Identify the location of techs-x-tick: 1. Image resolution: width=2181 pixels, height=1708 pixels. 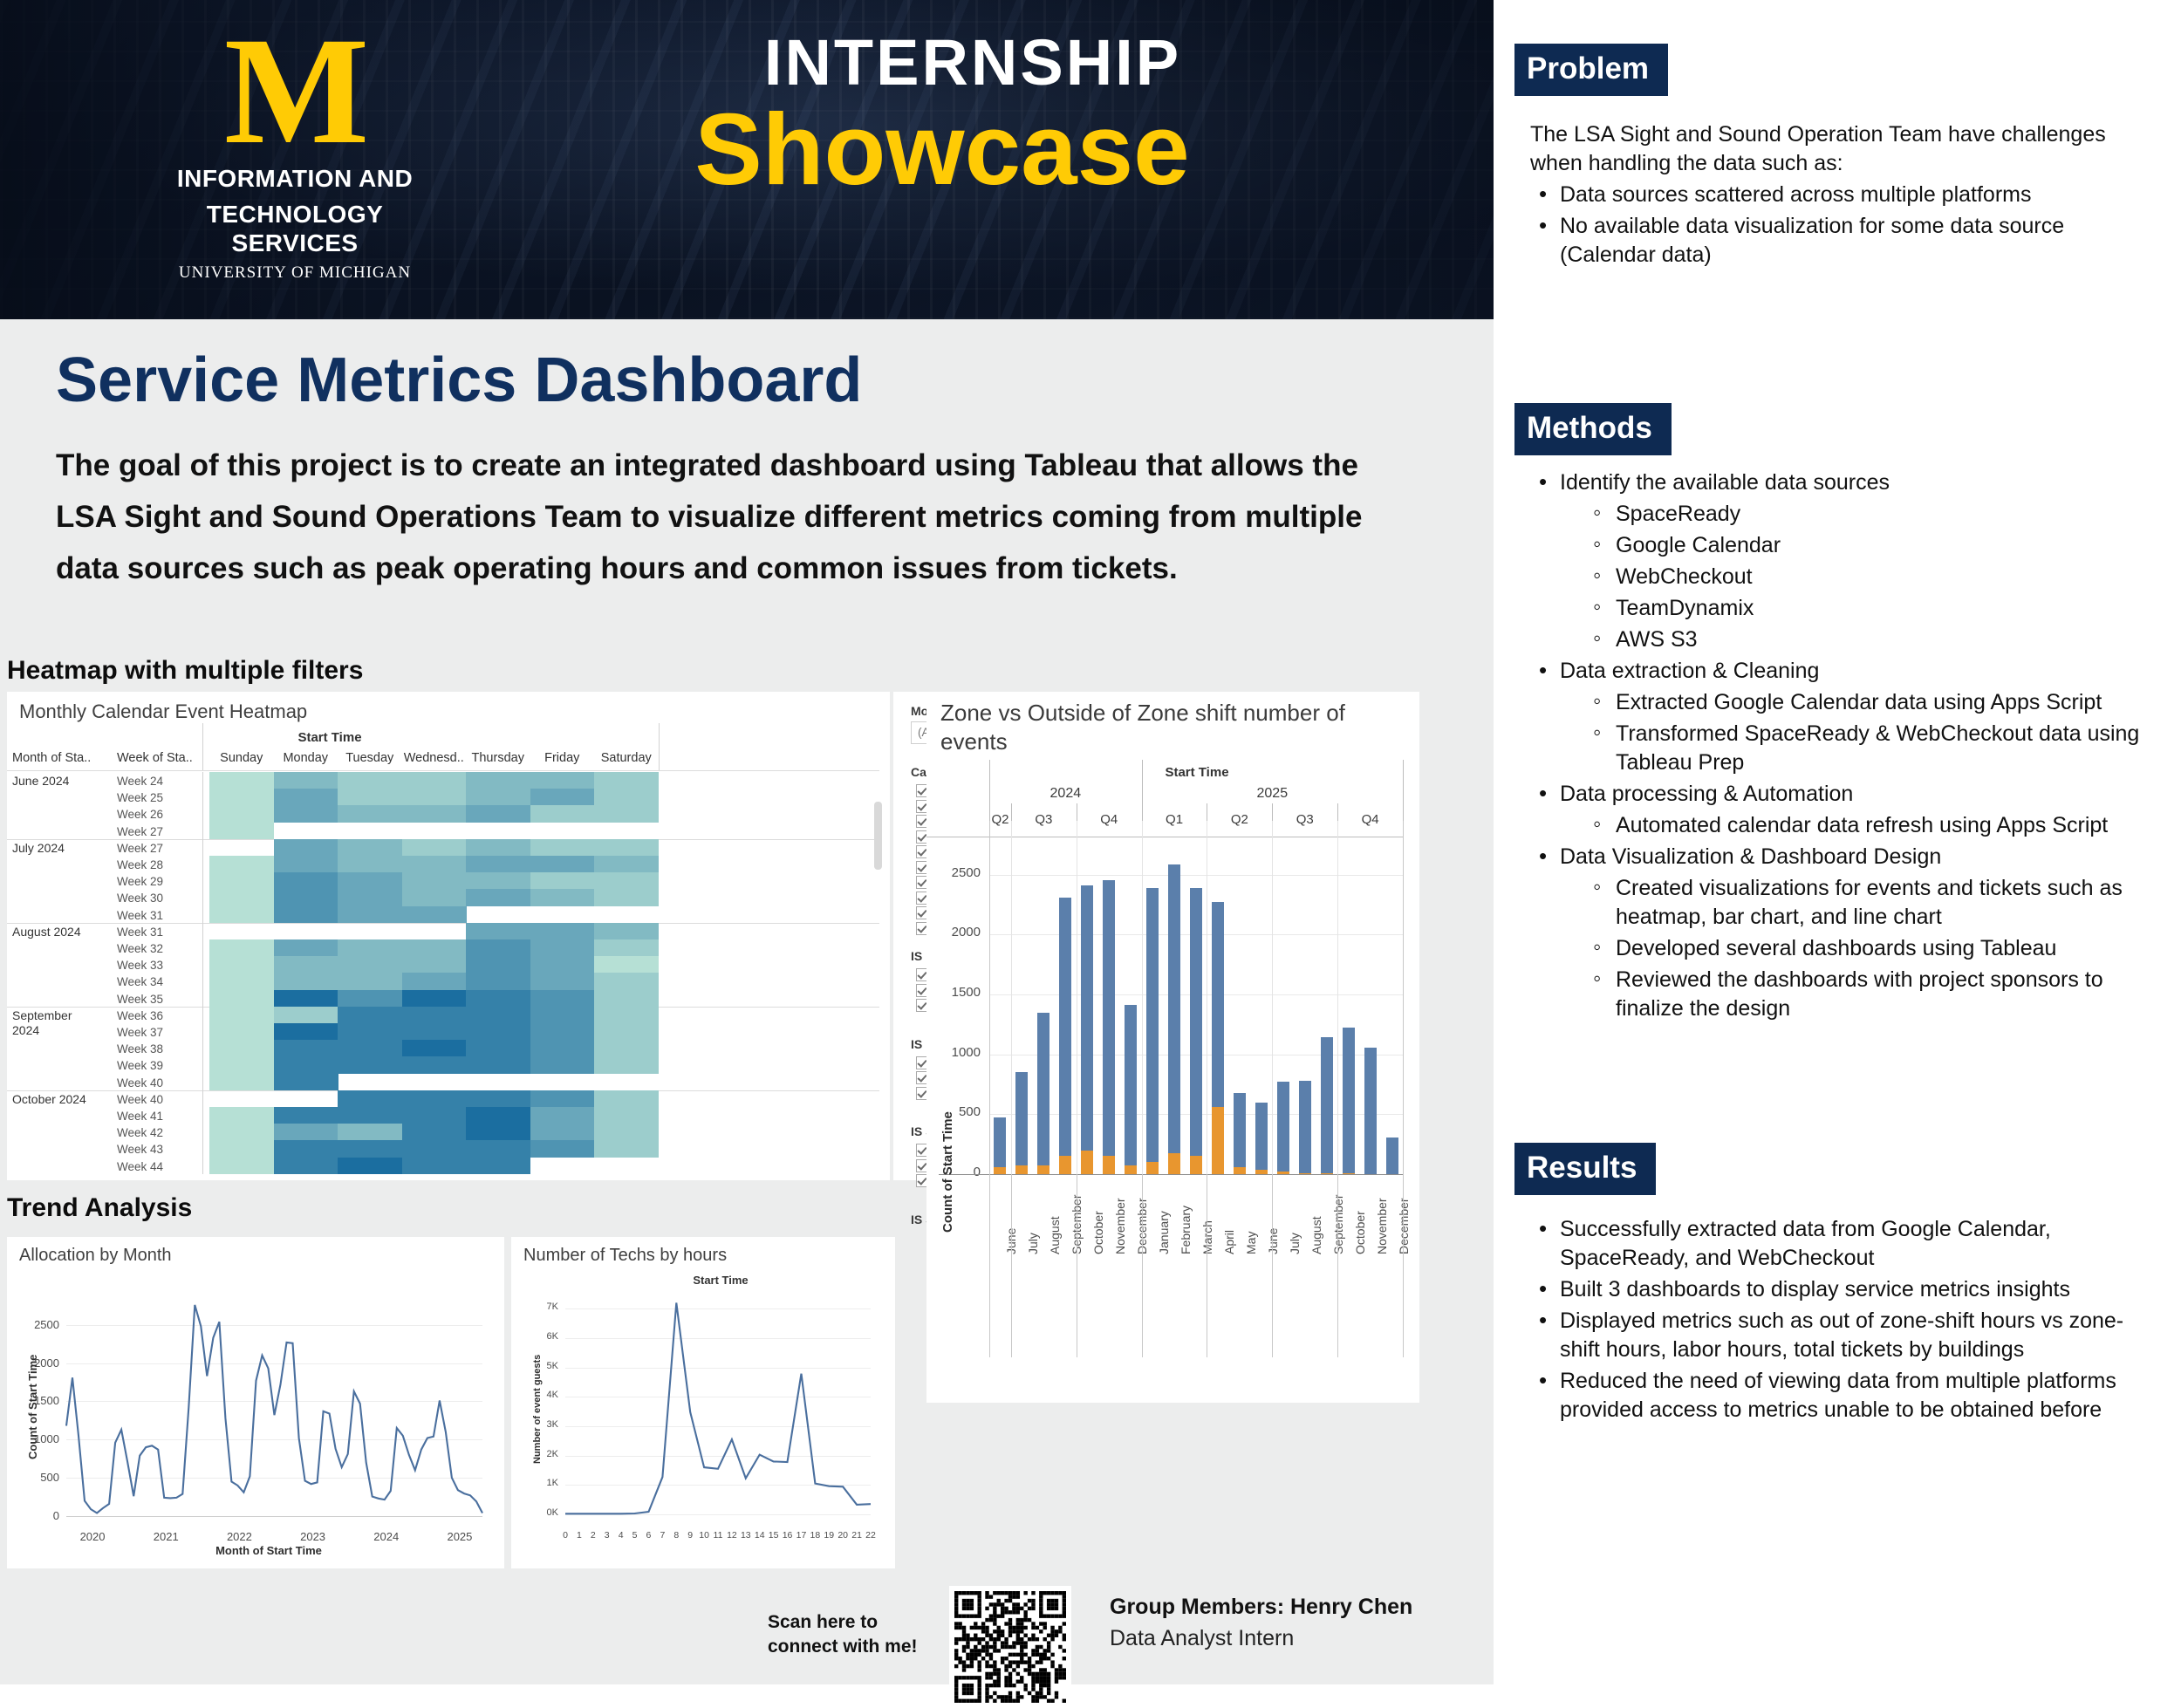
(579, 1535).